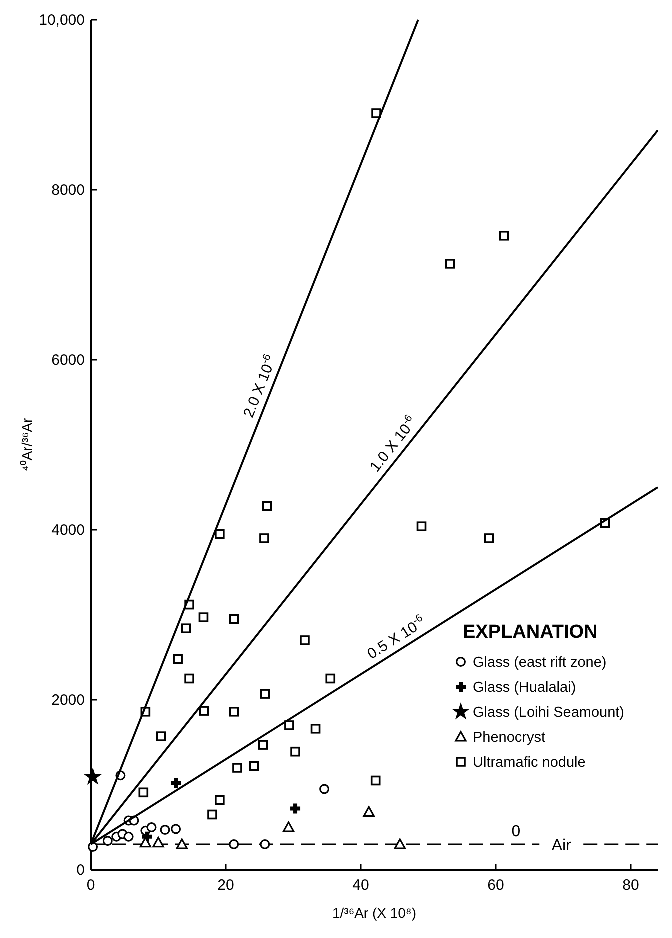 This screenshot has width=672, height=938. Describe the element at coordinates (549, 713) in the screenshot. I see `legend-label: Glass (Loihi Seamount)` at that location.